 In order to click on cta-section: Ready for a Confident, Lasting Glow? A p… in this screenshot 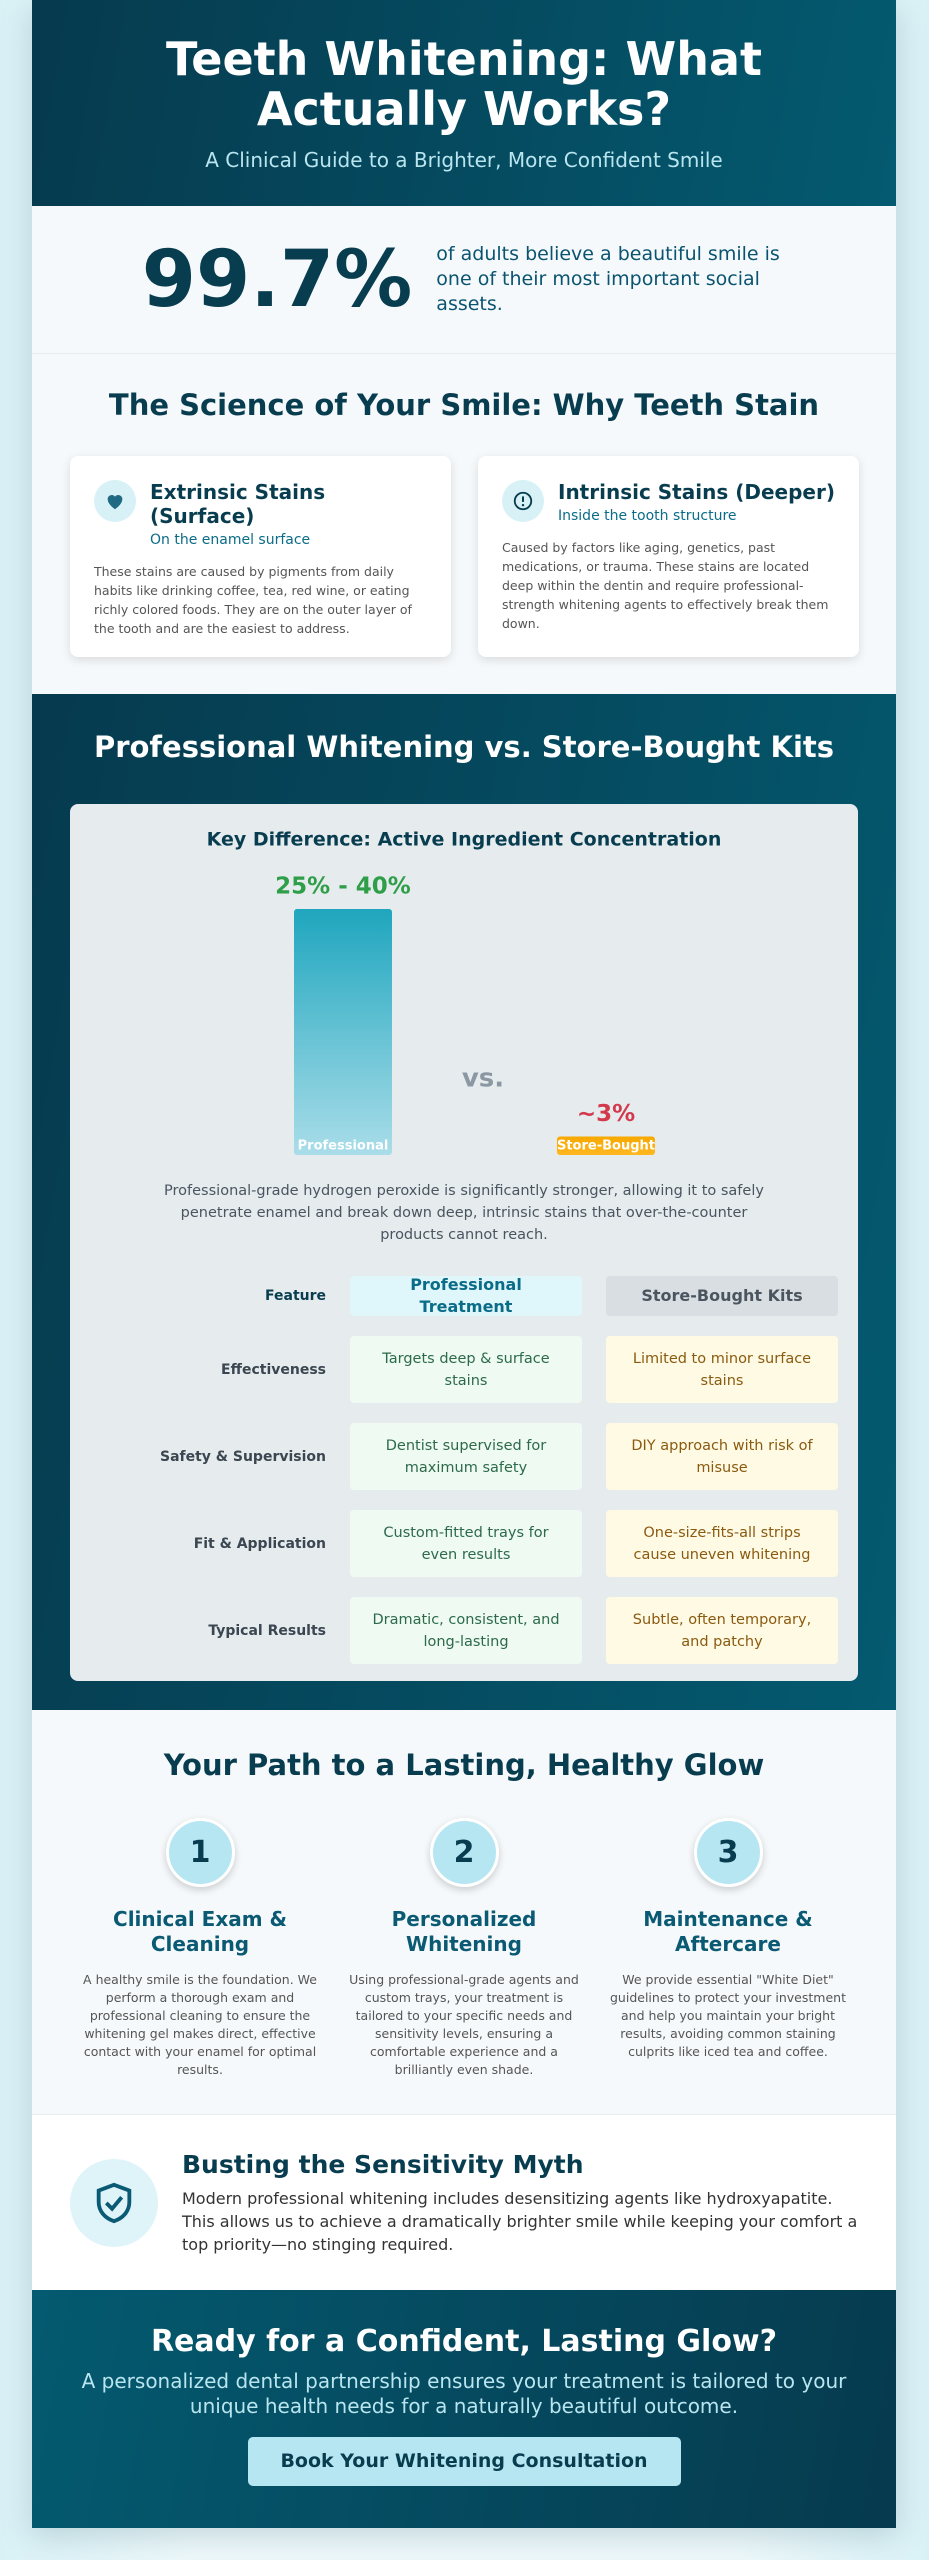, I will do `click(464, 2409)`.